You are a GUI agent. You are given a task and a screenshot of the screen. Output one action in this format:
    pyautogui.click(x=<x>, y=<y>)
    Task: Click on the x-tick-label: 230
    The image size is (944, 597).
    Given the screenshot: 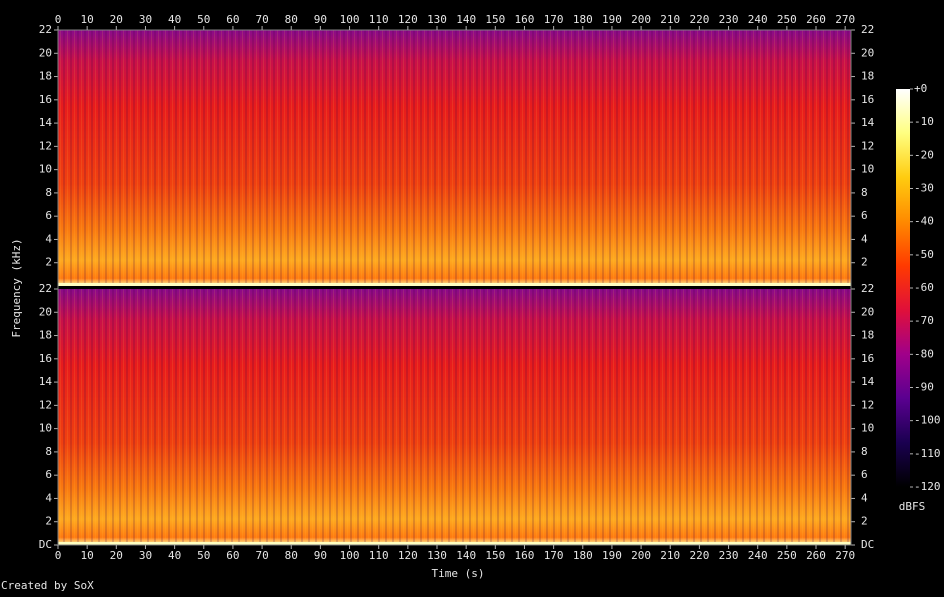 What is the action you would take?
    pyautogui.click(x=729, y=555)
    